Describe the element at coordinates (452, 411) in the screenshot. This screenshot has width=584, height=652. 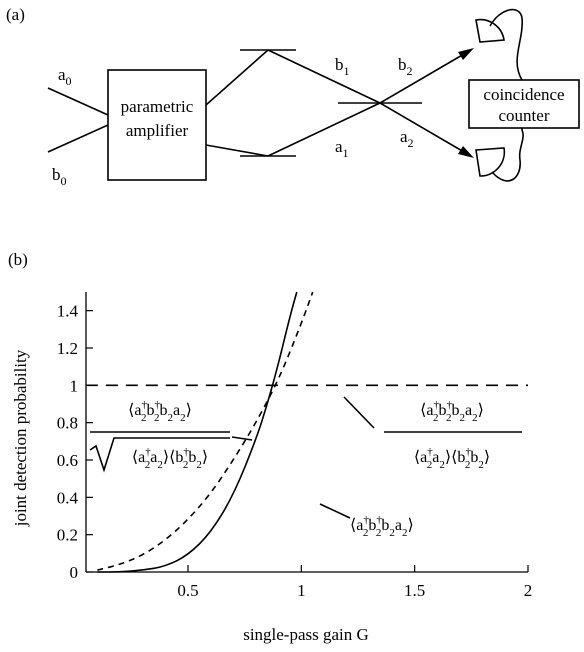
I see `annotation-flat-numerator: ⟨a† 2b† 2b2a2⟩` at that location.